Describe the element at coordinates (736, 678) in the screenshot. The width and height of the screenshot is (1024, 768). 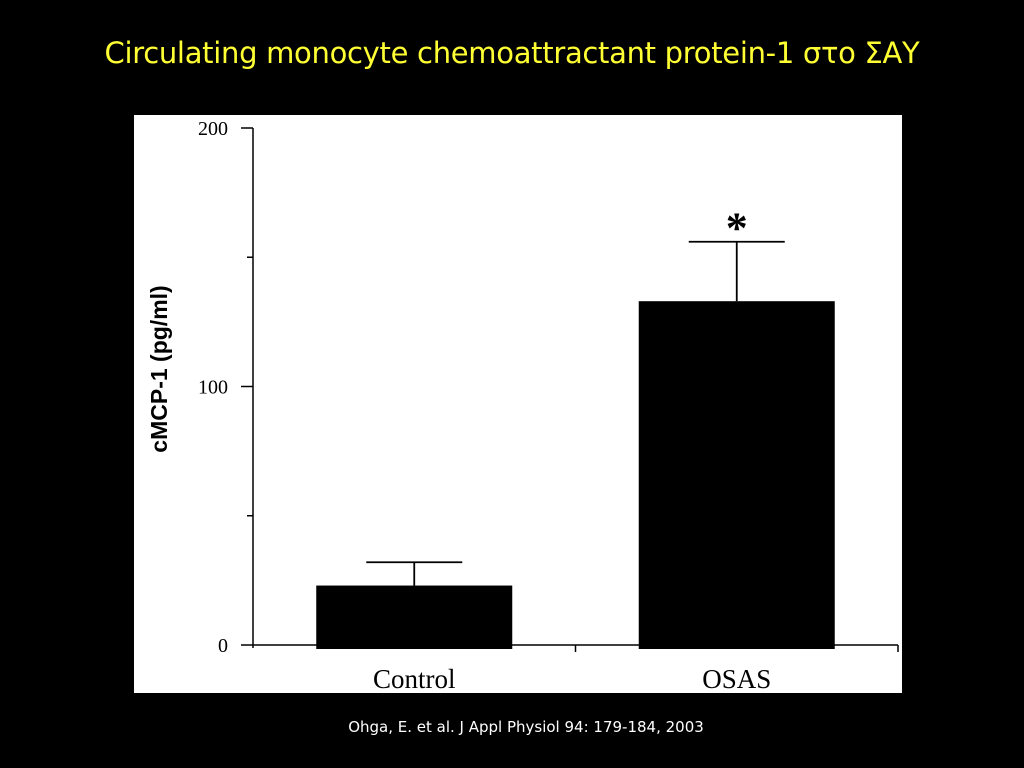
I see `x-tick-label: OSAS` at that location.